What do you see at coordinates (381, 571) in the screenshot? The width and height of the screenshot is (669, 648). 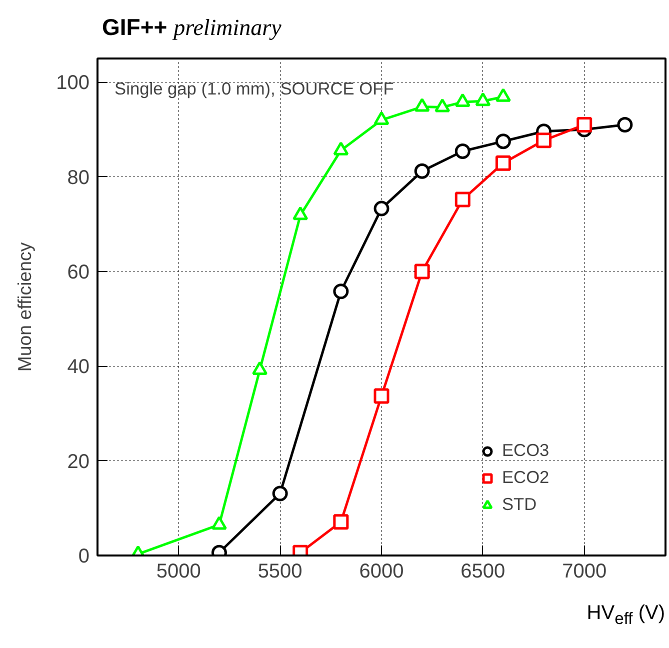 I see `x-tick-label: 6000` at bounding box center [381, 571].